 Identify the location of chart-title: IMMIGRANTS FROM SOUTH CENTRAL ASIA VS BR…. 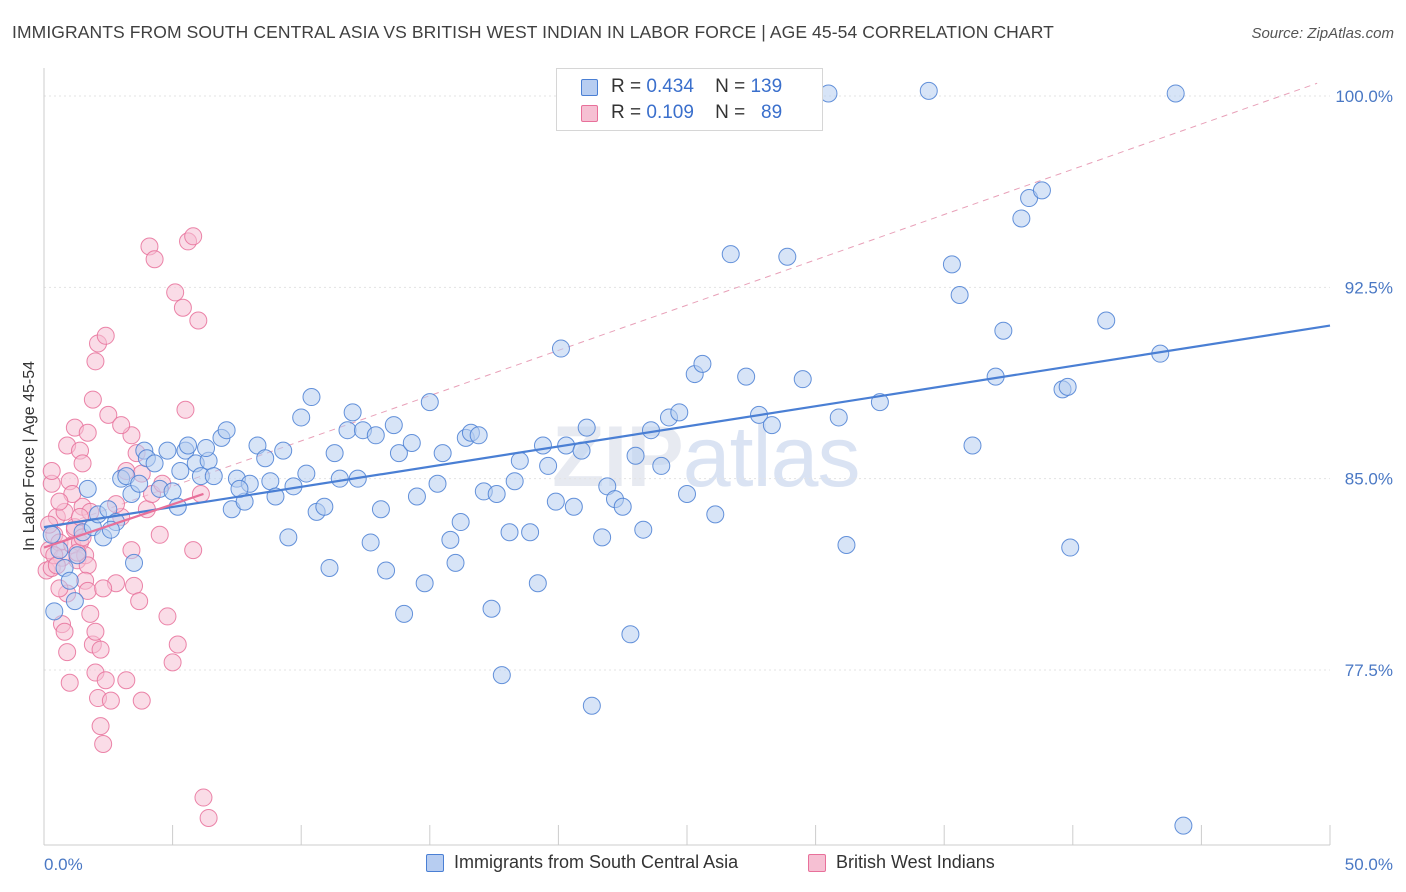
(533, 32).